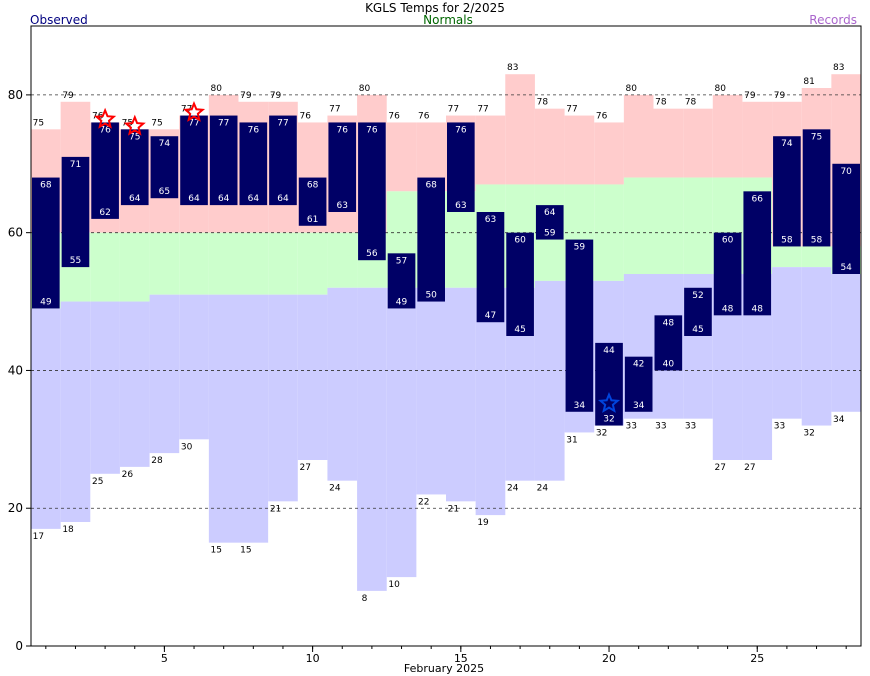  I want to click on observed-high-label: 42, so click(638, 365).